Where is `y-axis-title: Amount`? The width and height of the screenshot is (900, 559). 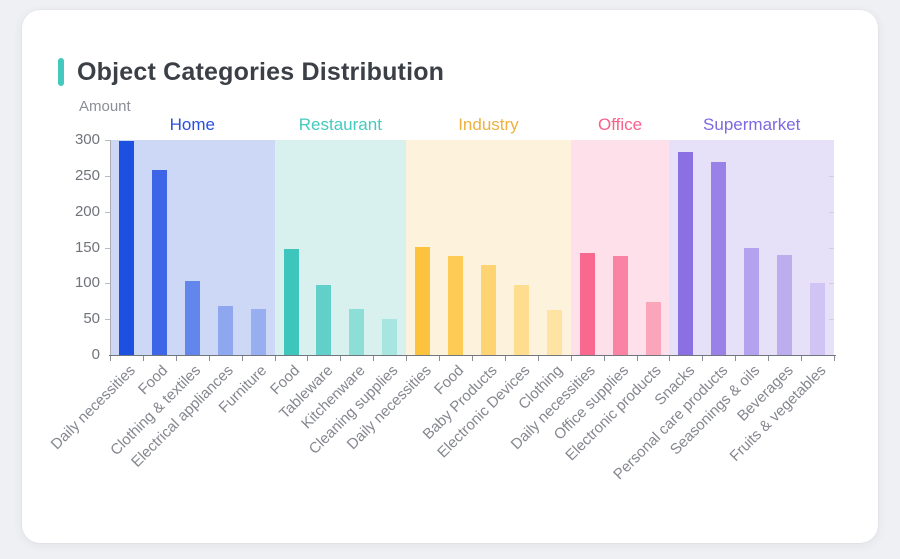
y-axis-title: Amount is located at coordinates (105, 106).